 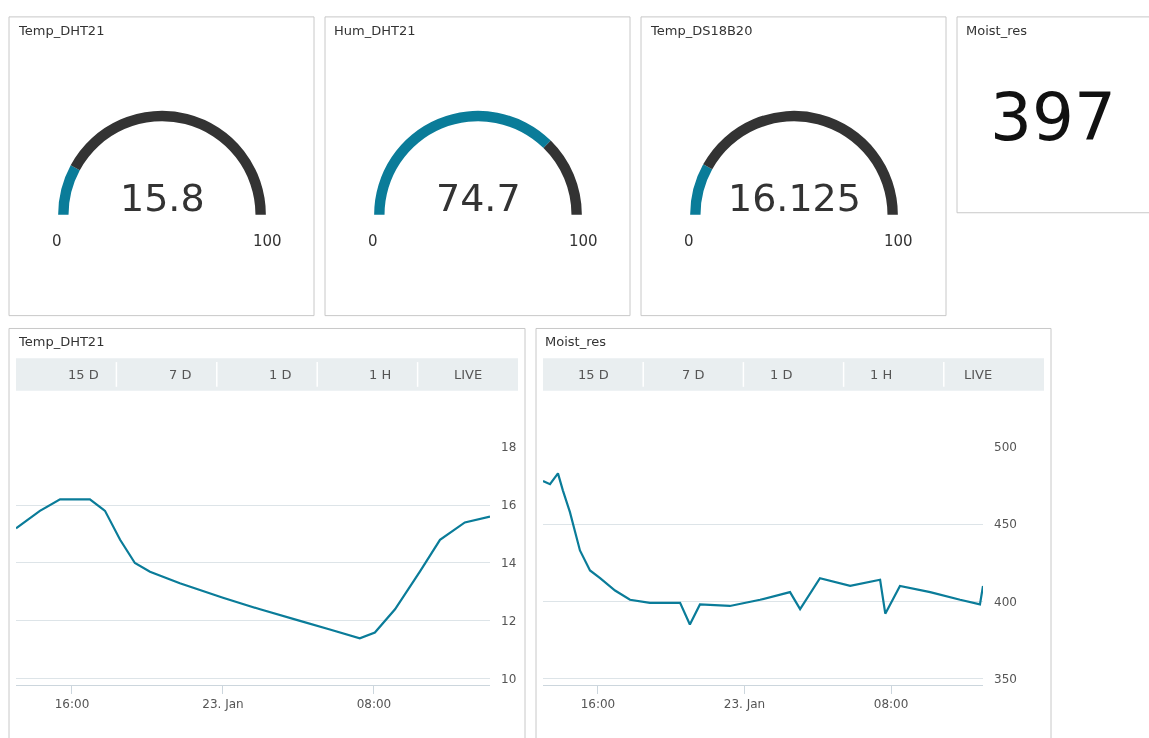 I want to click on y-tick-label: 18, so click(x=509, y=447).